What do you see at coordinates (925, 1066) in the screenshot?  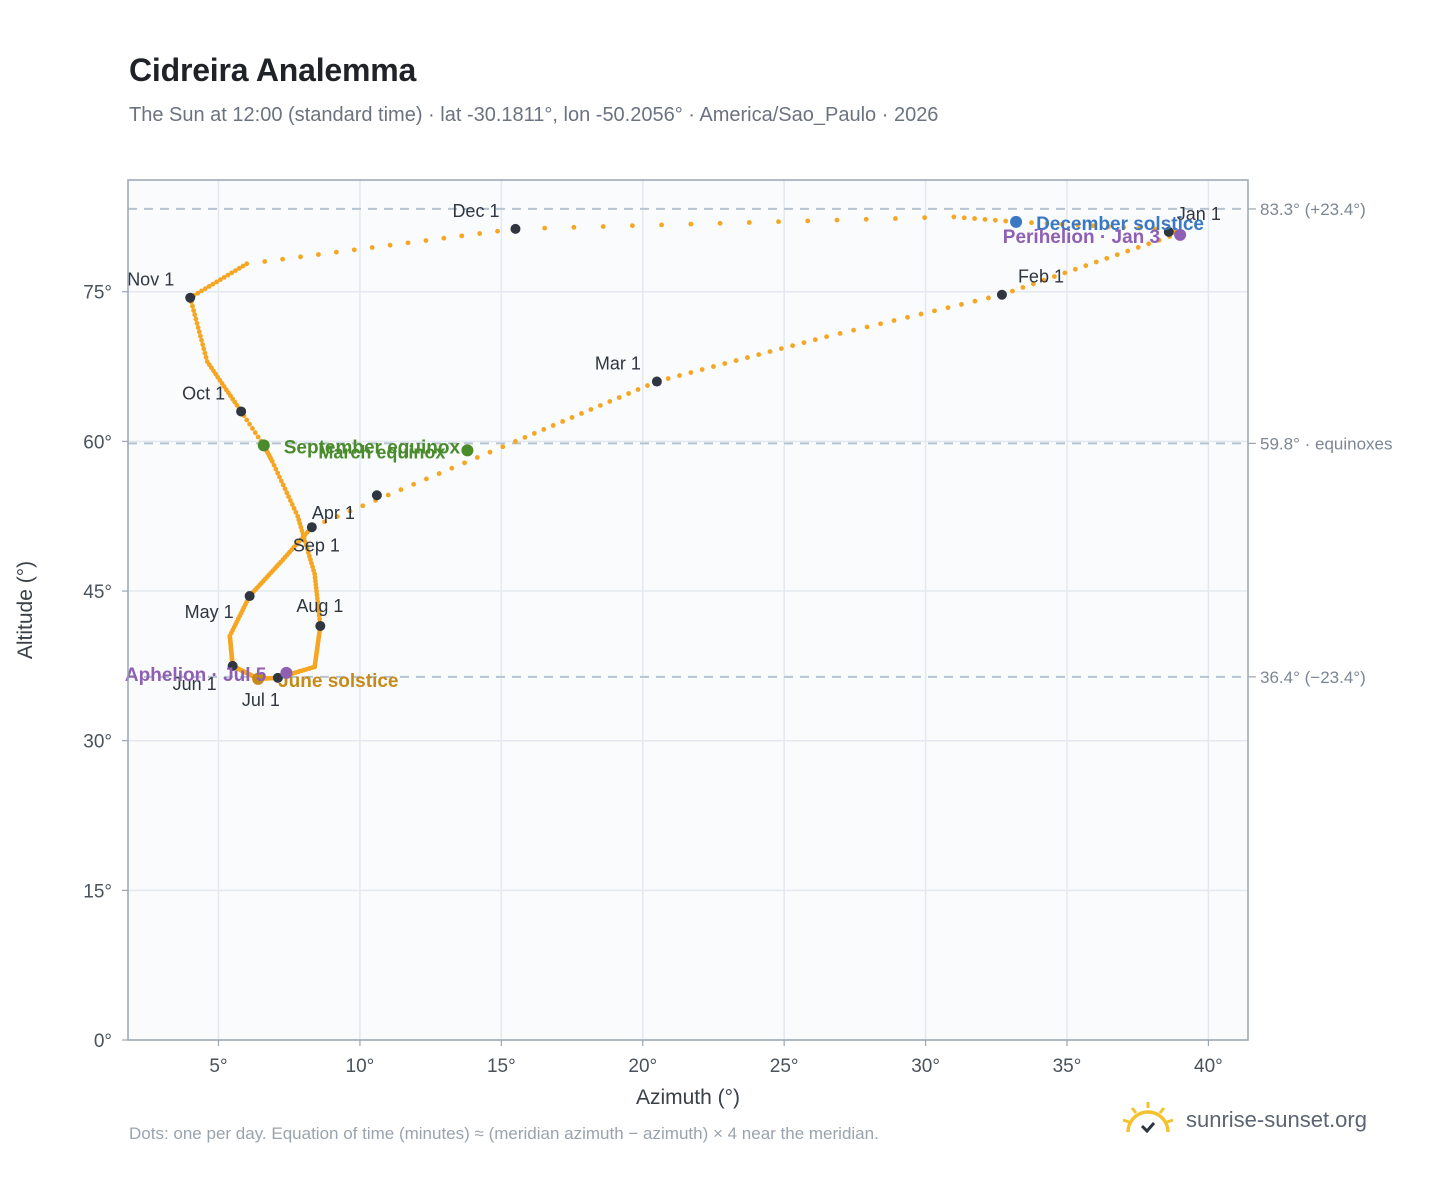 I see `x-tick-label: 30°` at bounding box center [925, 1066].